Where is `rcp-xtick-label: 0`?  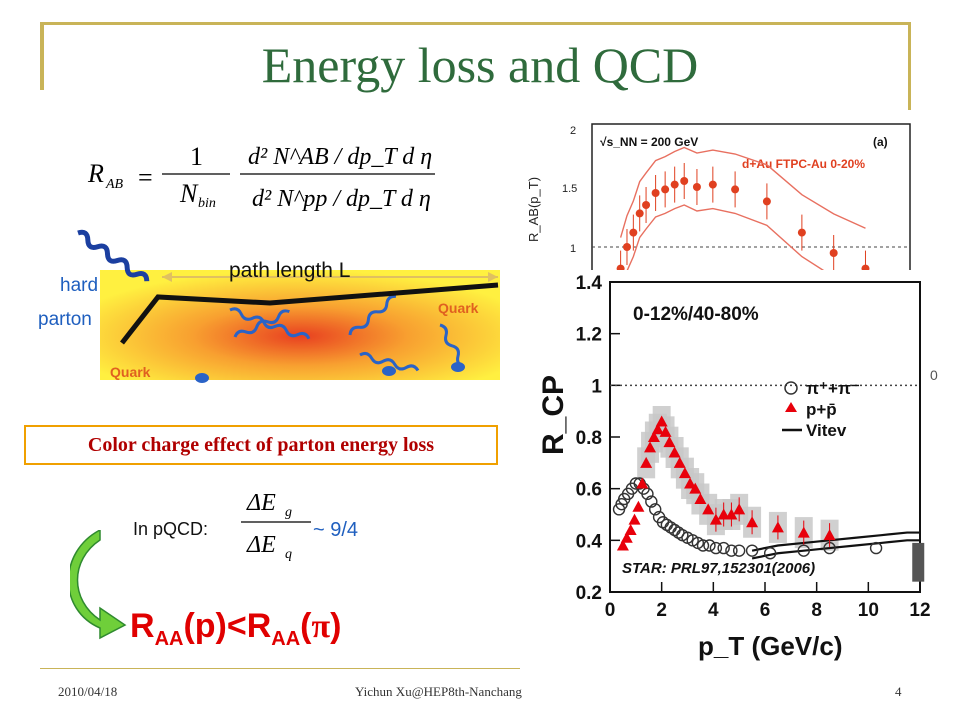
rcp-xtick-label: 0 is located at coordinates (610, 610).